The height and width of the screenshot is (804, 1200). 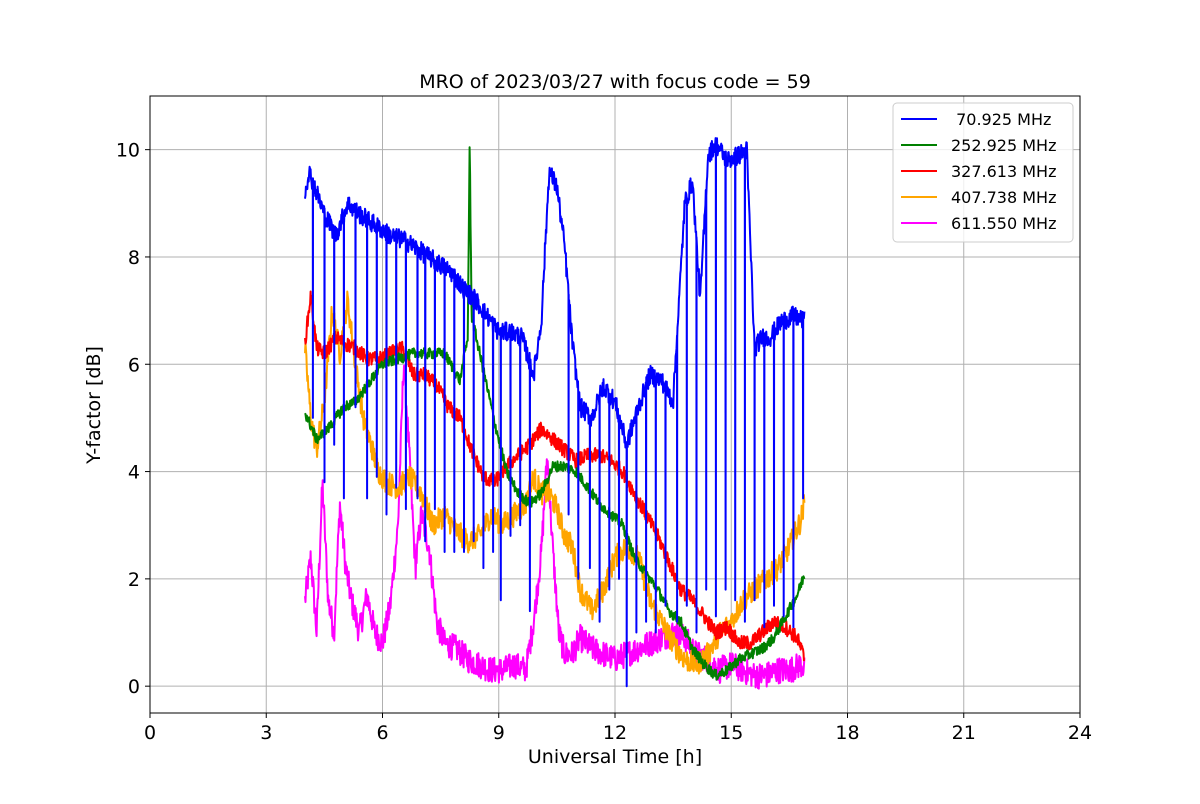 What do you see at coordinates (731, 733) in the screenshot?
I see `x-tick-label: 15` at bounding box center [731, 733].